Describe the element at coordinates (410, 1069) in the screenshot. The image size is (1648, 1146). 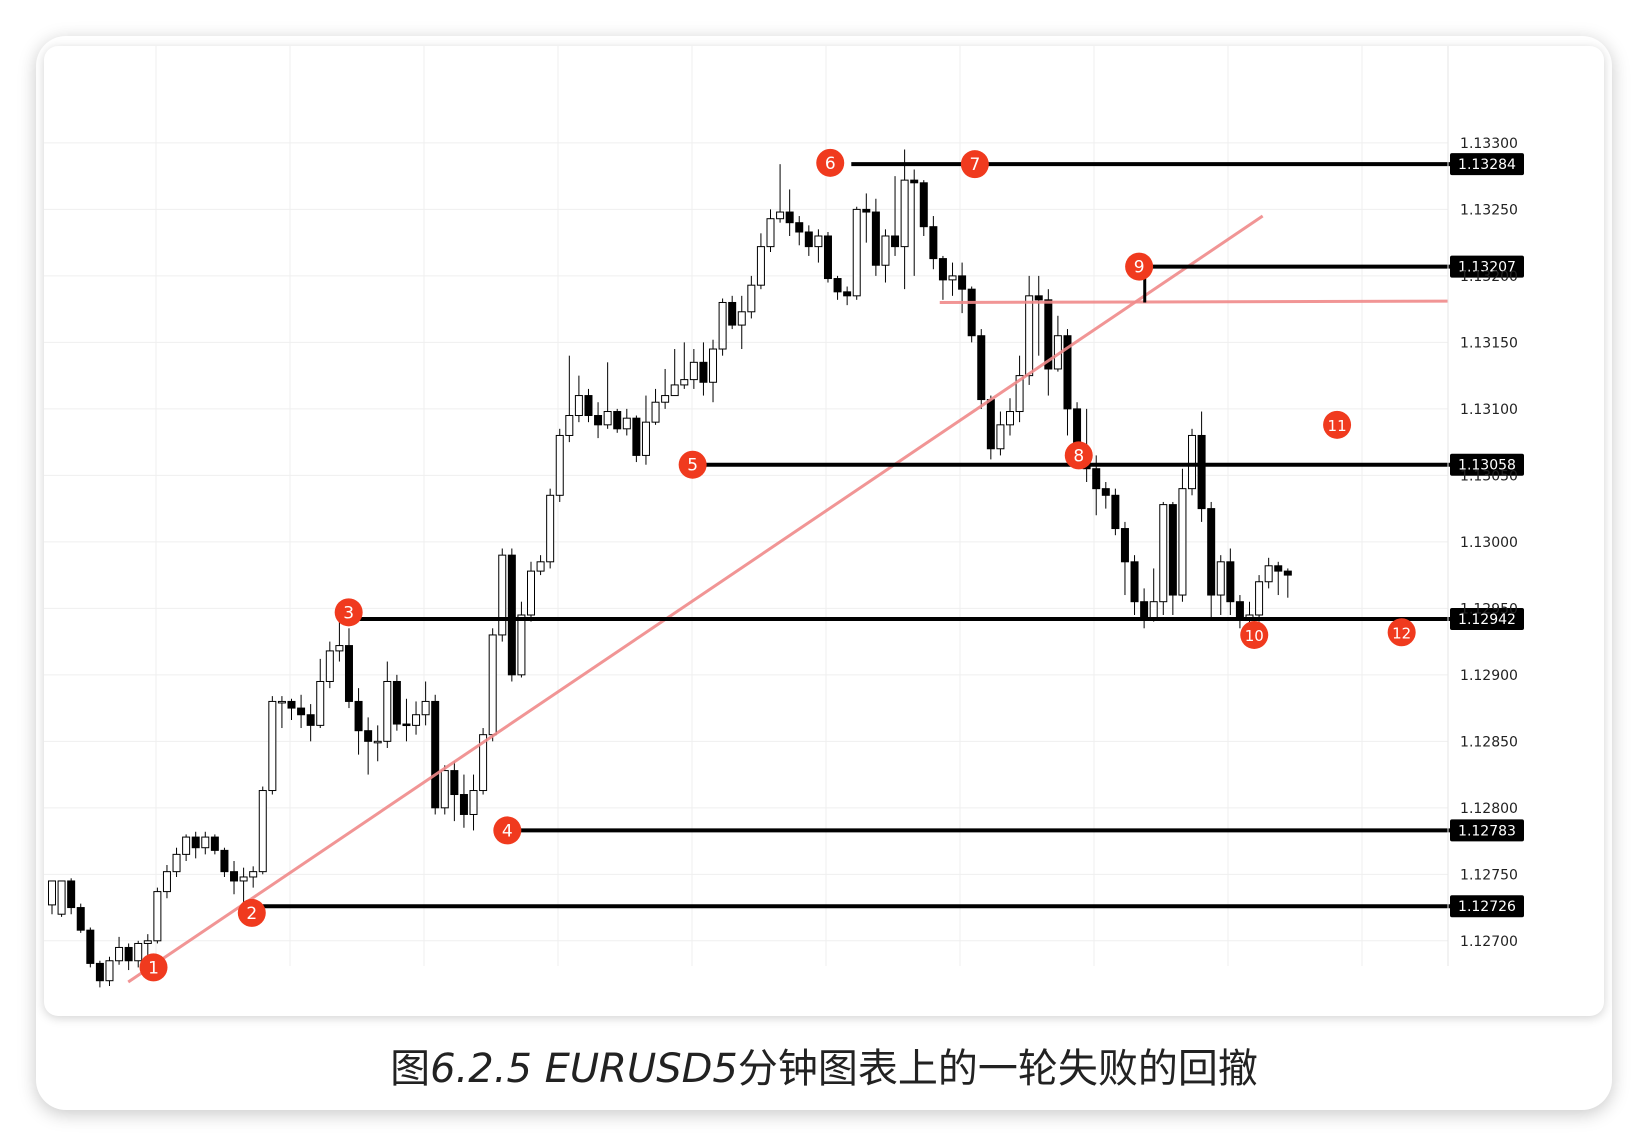
I see `caption-prefix: 图` at that location.